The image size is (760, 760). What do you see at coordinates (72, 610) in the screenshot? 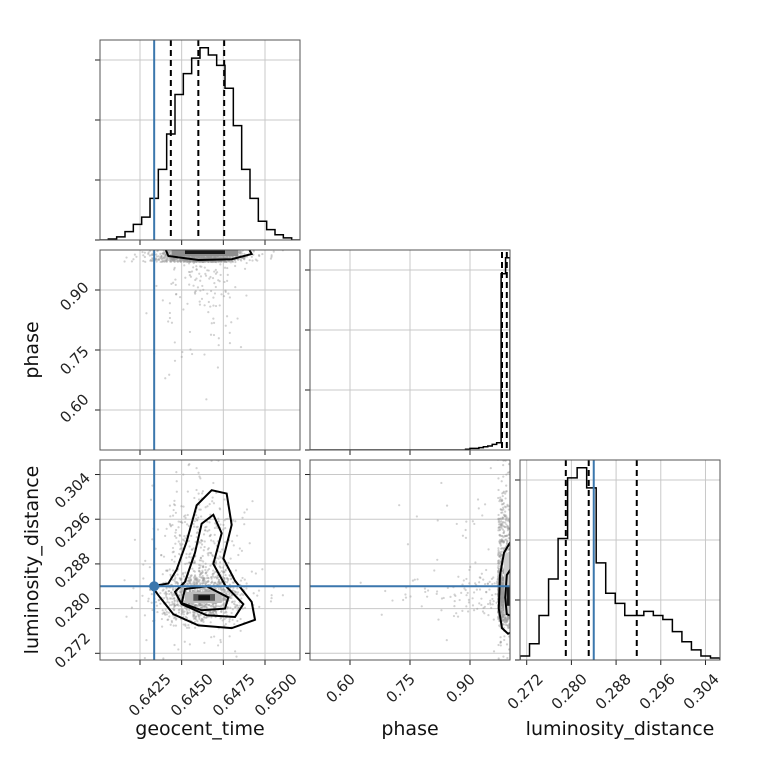
I see `tick-label-lum-y-1: 0.280` at bounding box center [72, 610].